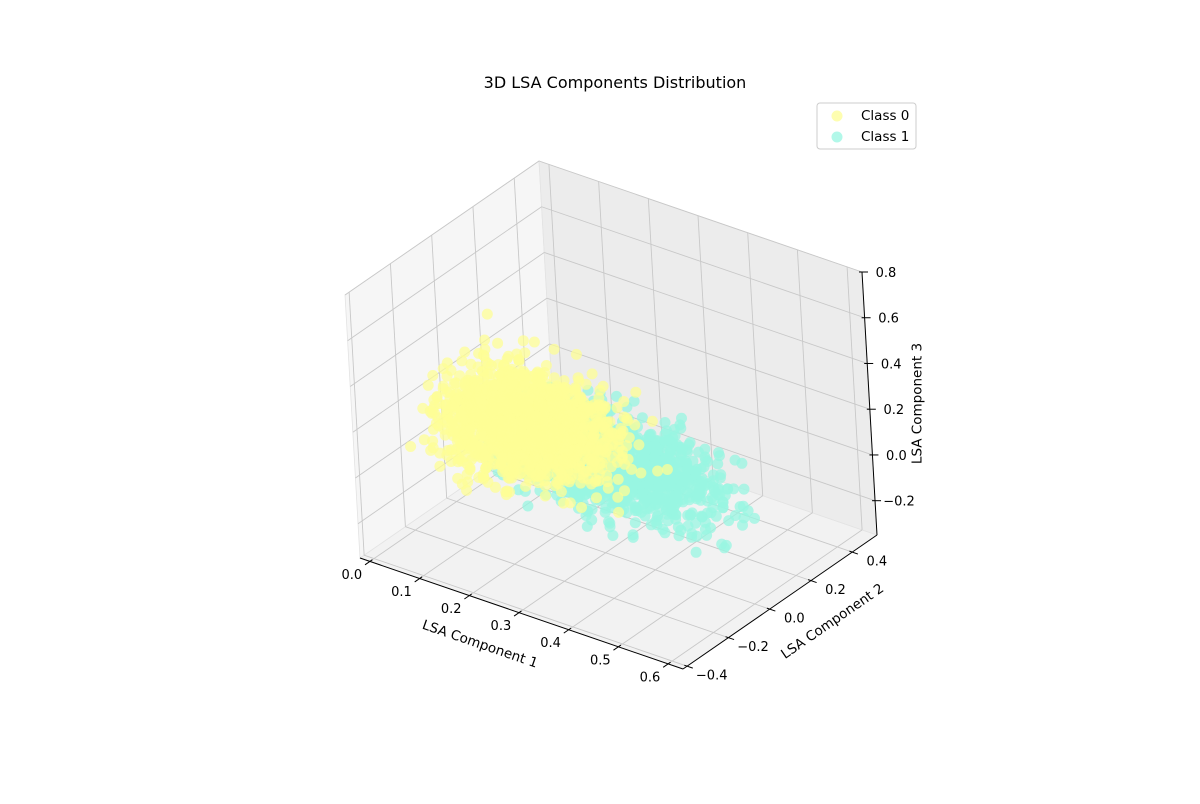 This screenshot has width=1200, height=804. I want to click on x-axis-label: LSA Component 1, so click(480, 644).